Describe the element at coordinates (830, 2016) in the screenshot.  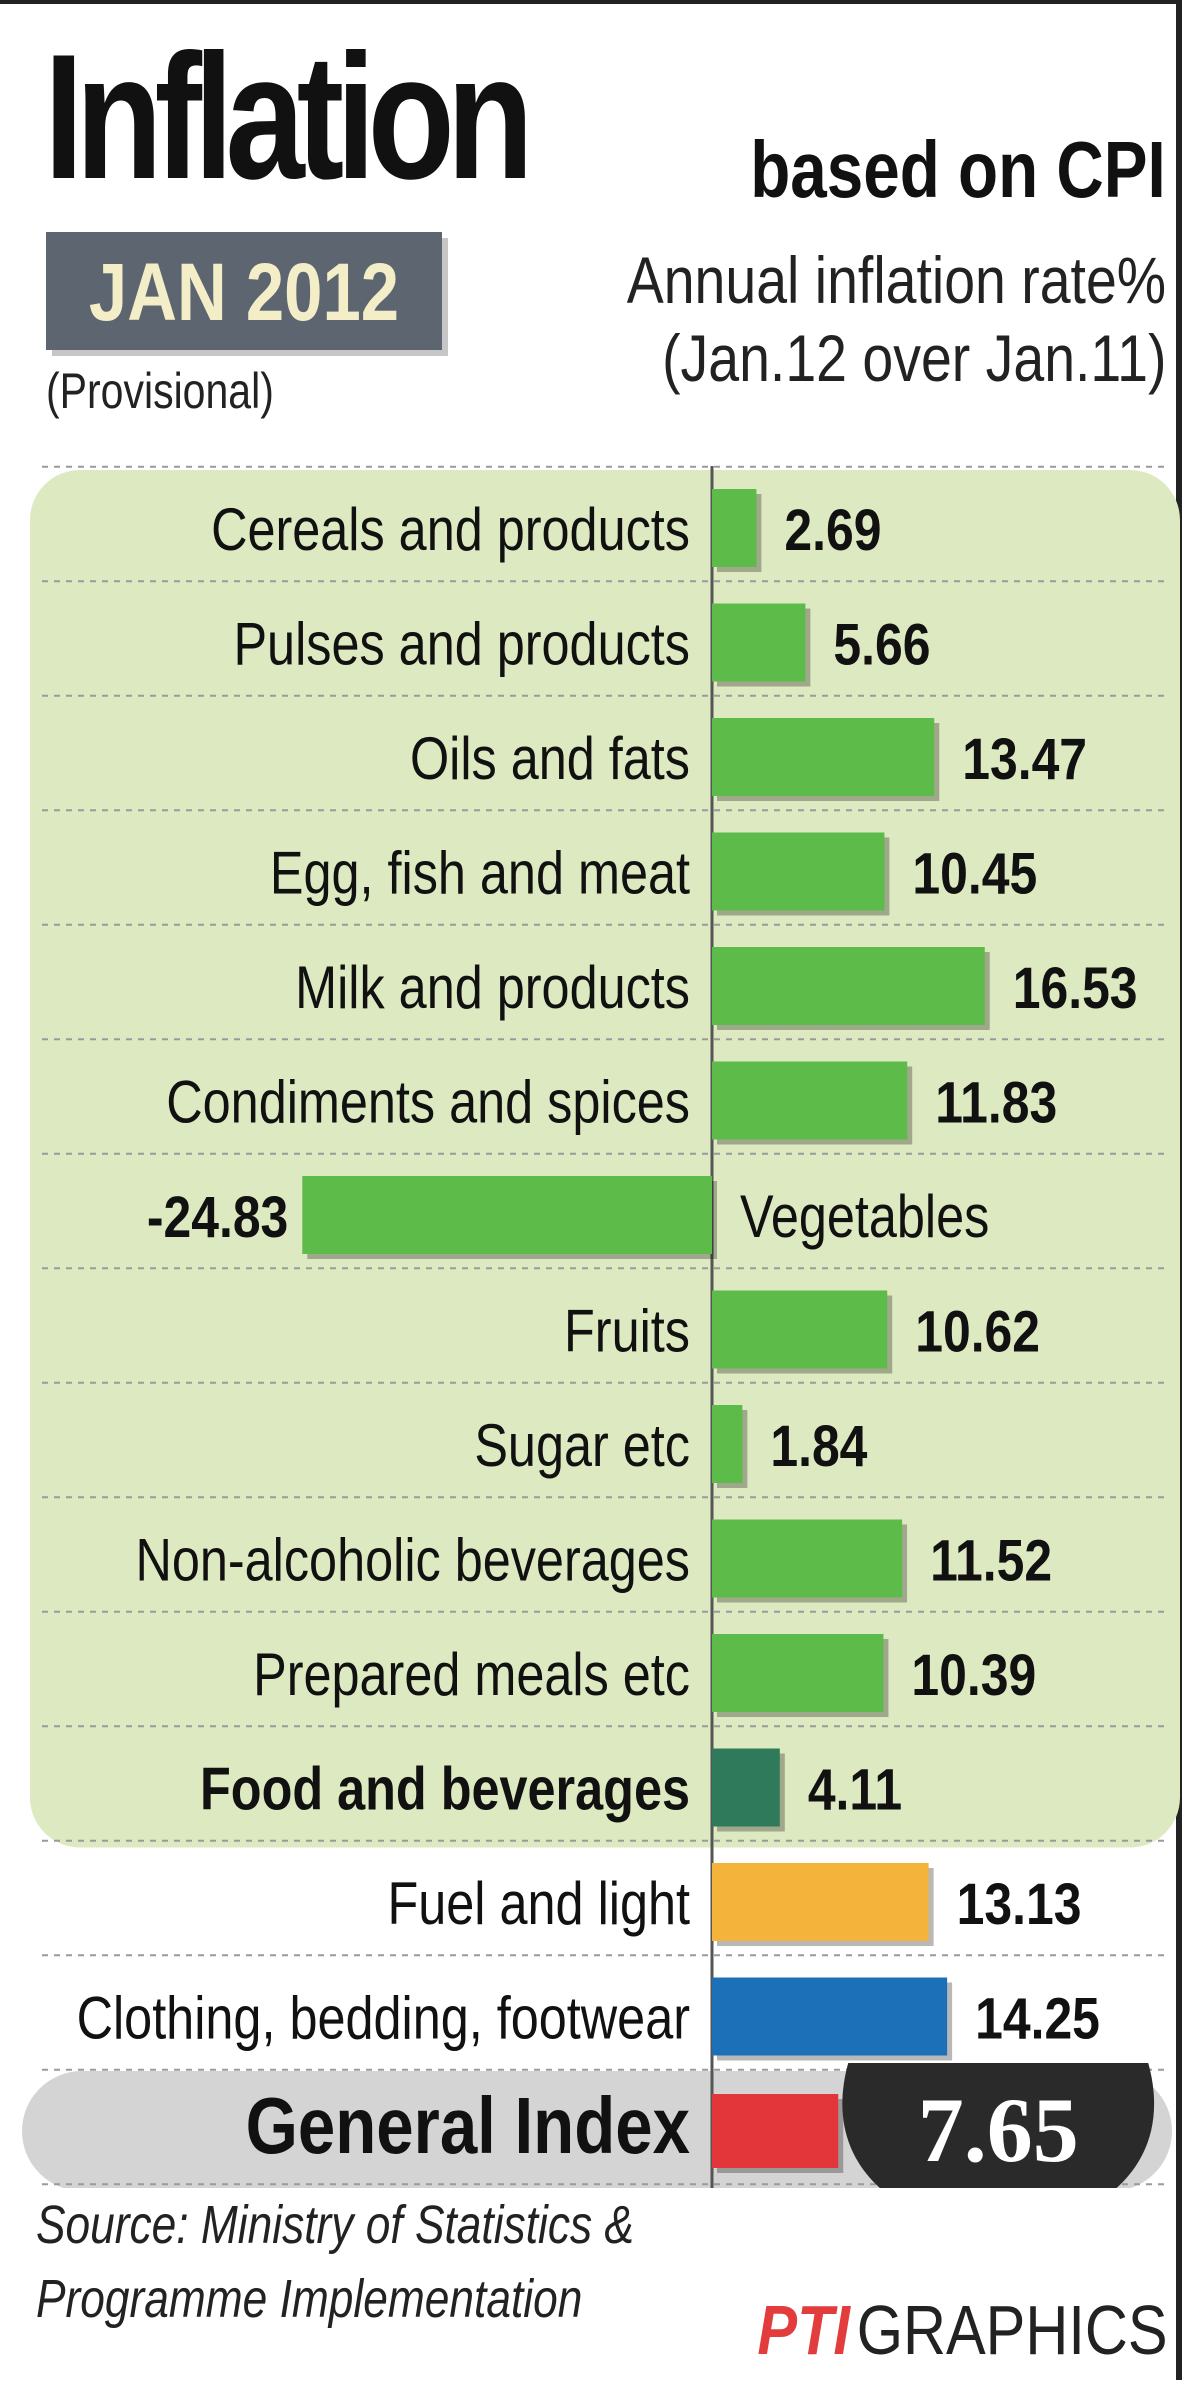
I see `bar-clothing-bedding-footwear` at that location.